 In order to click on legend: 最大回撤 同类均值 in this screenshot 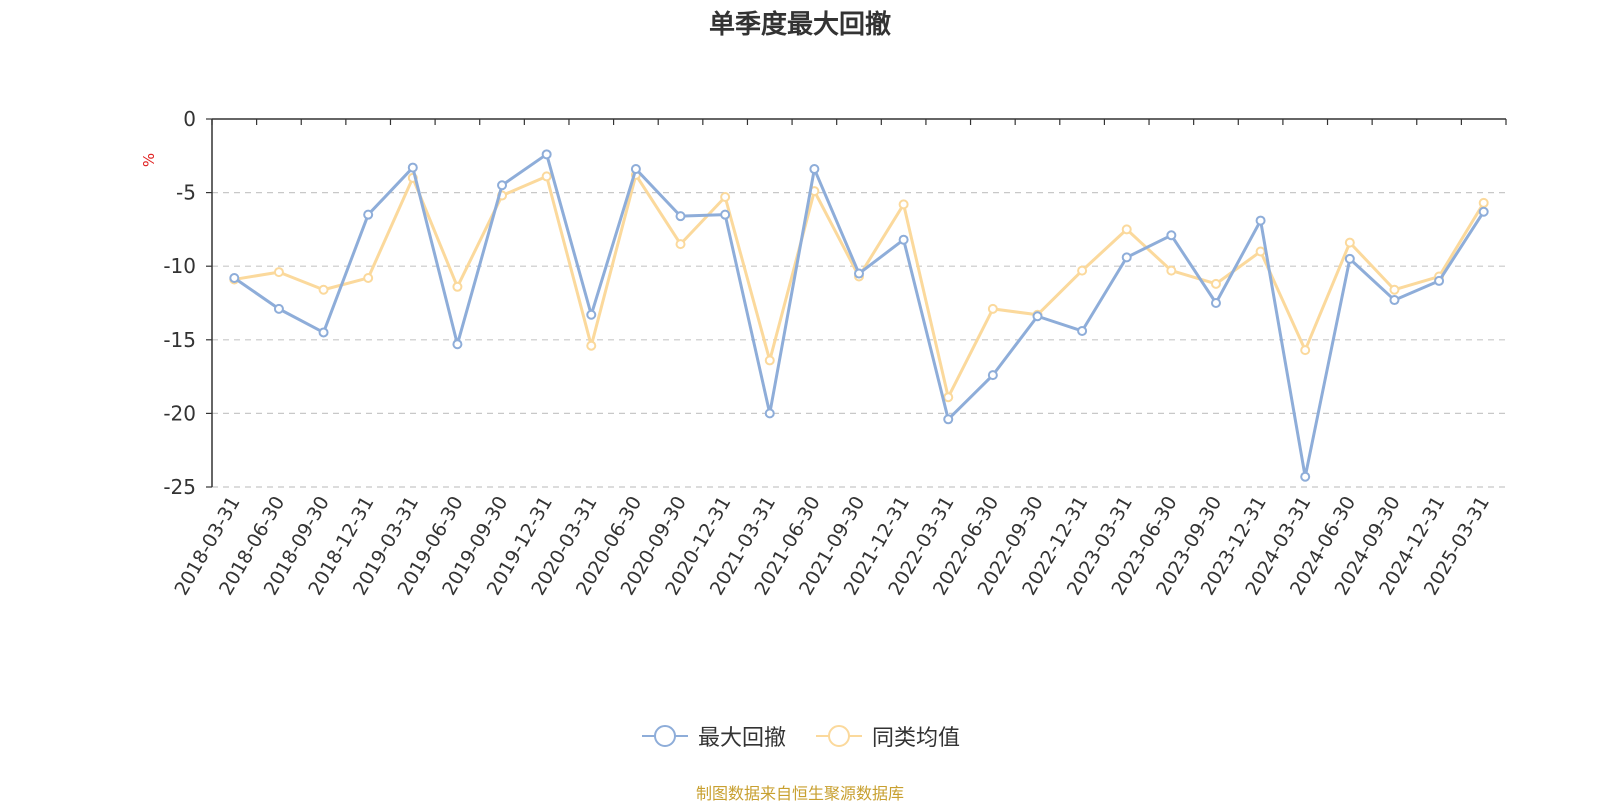, I will do `click(800, 736)`.